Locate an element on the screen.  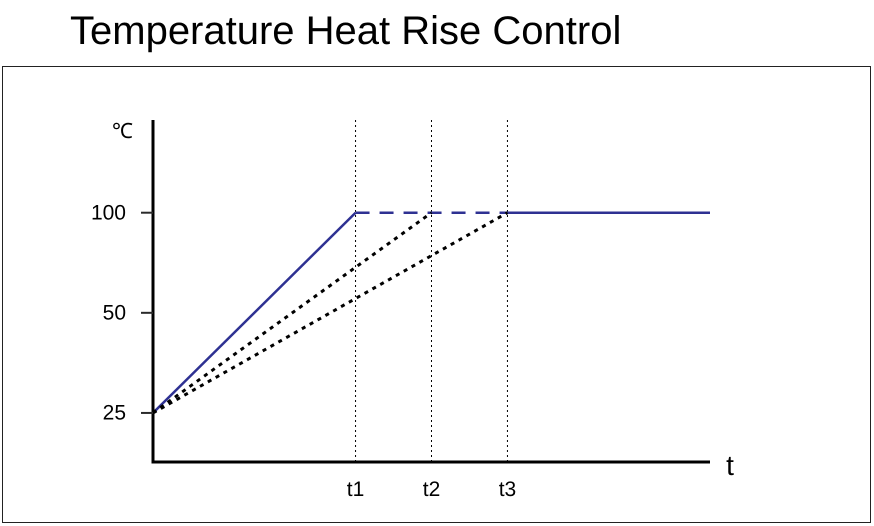
x-axis-title: t is located at coordinates (730, 465).